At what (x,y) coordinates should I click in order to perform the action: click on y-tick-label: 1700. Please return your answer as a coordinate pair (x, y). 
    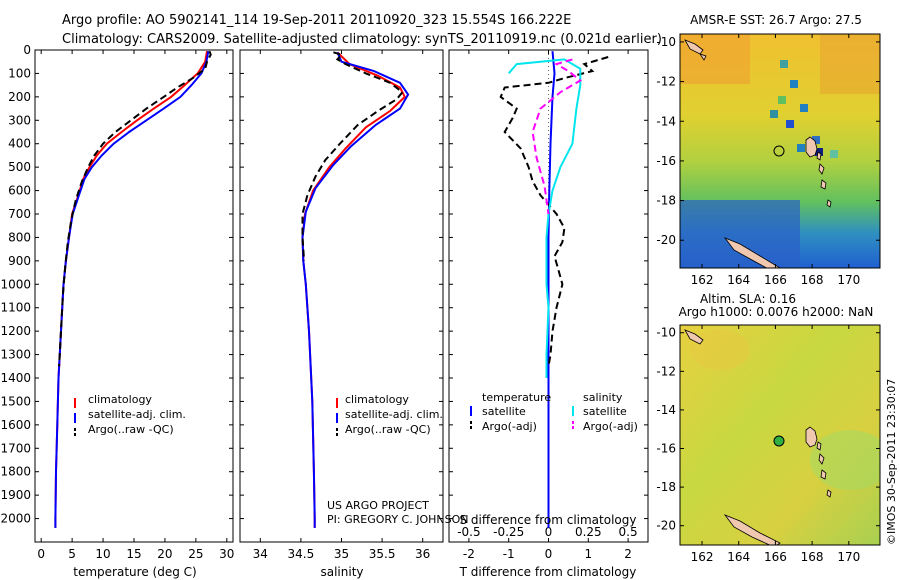
    Looking at the image, I should click on (15, 448).